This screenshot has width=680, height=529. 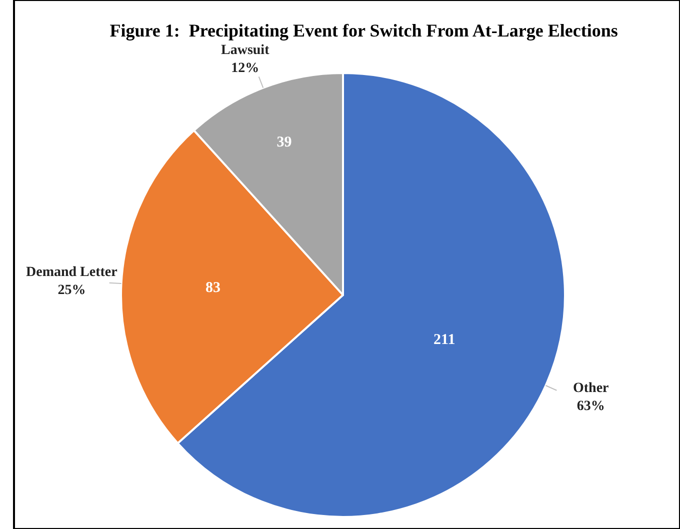 What do you see at coordinates (590, 406) in the screenshot?
I see `text: 63%` at bounding box center [590, 406].